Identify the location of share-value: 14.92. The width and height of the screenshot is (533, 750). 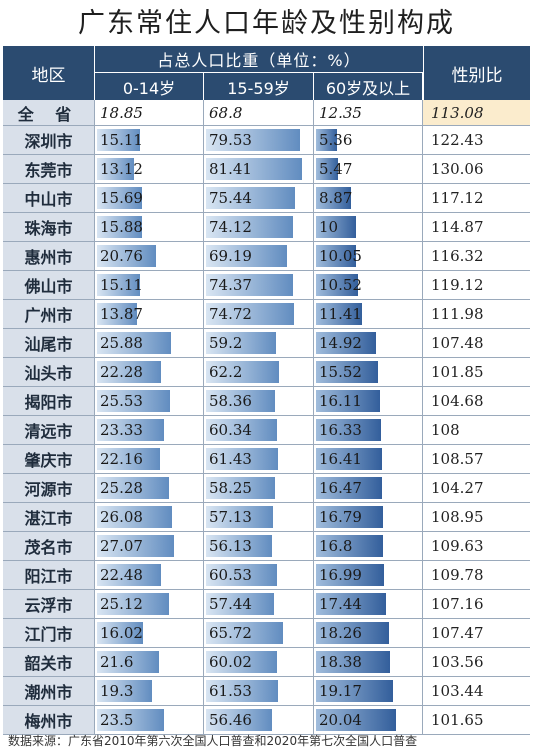
(340, 343).